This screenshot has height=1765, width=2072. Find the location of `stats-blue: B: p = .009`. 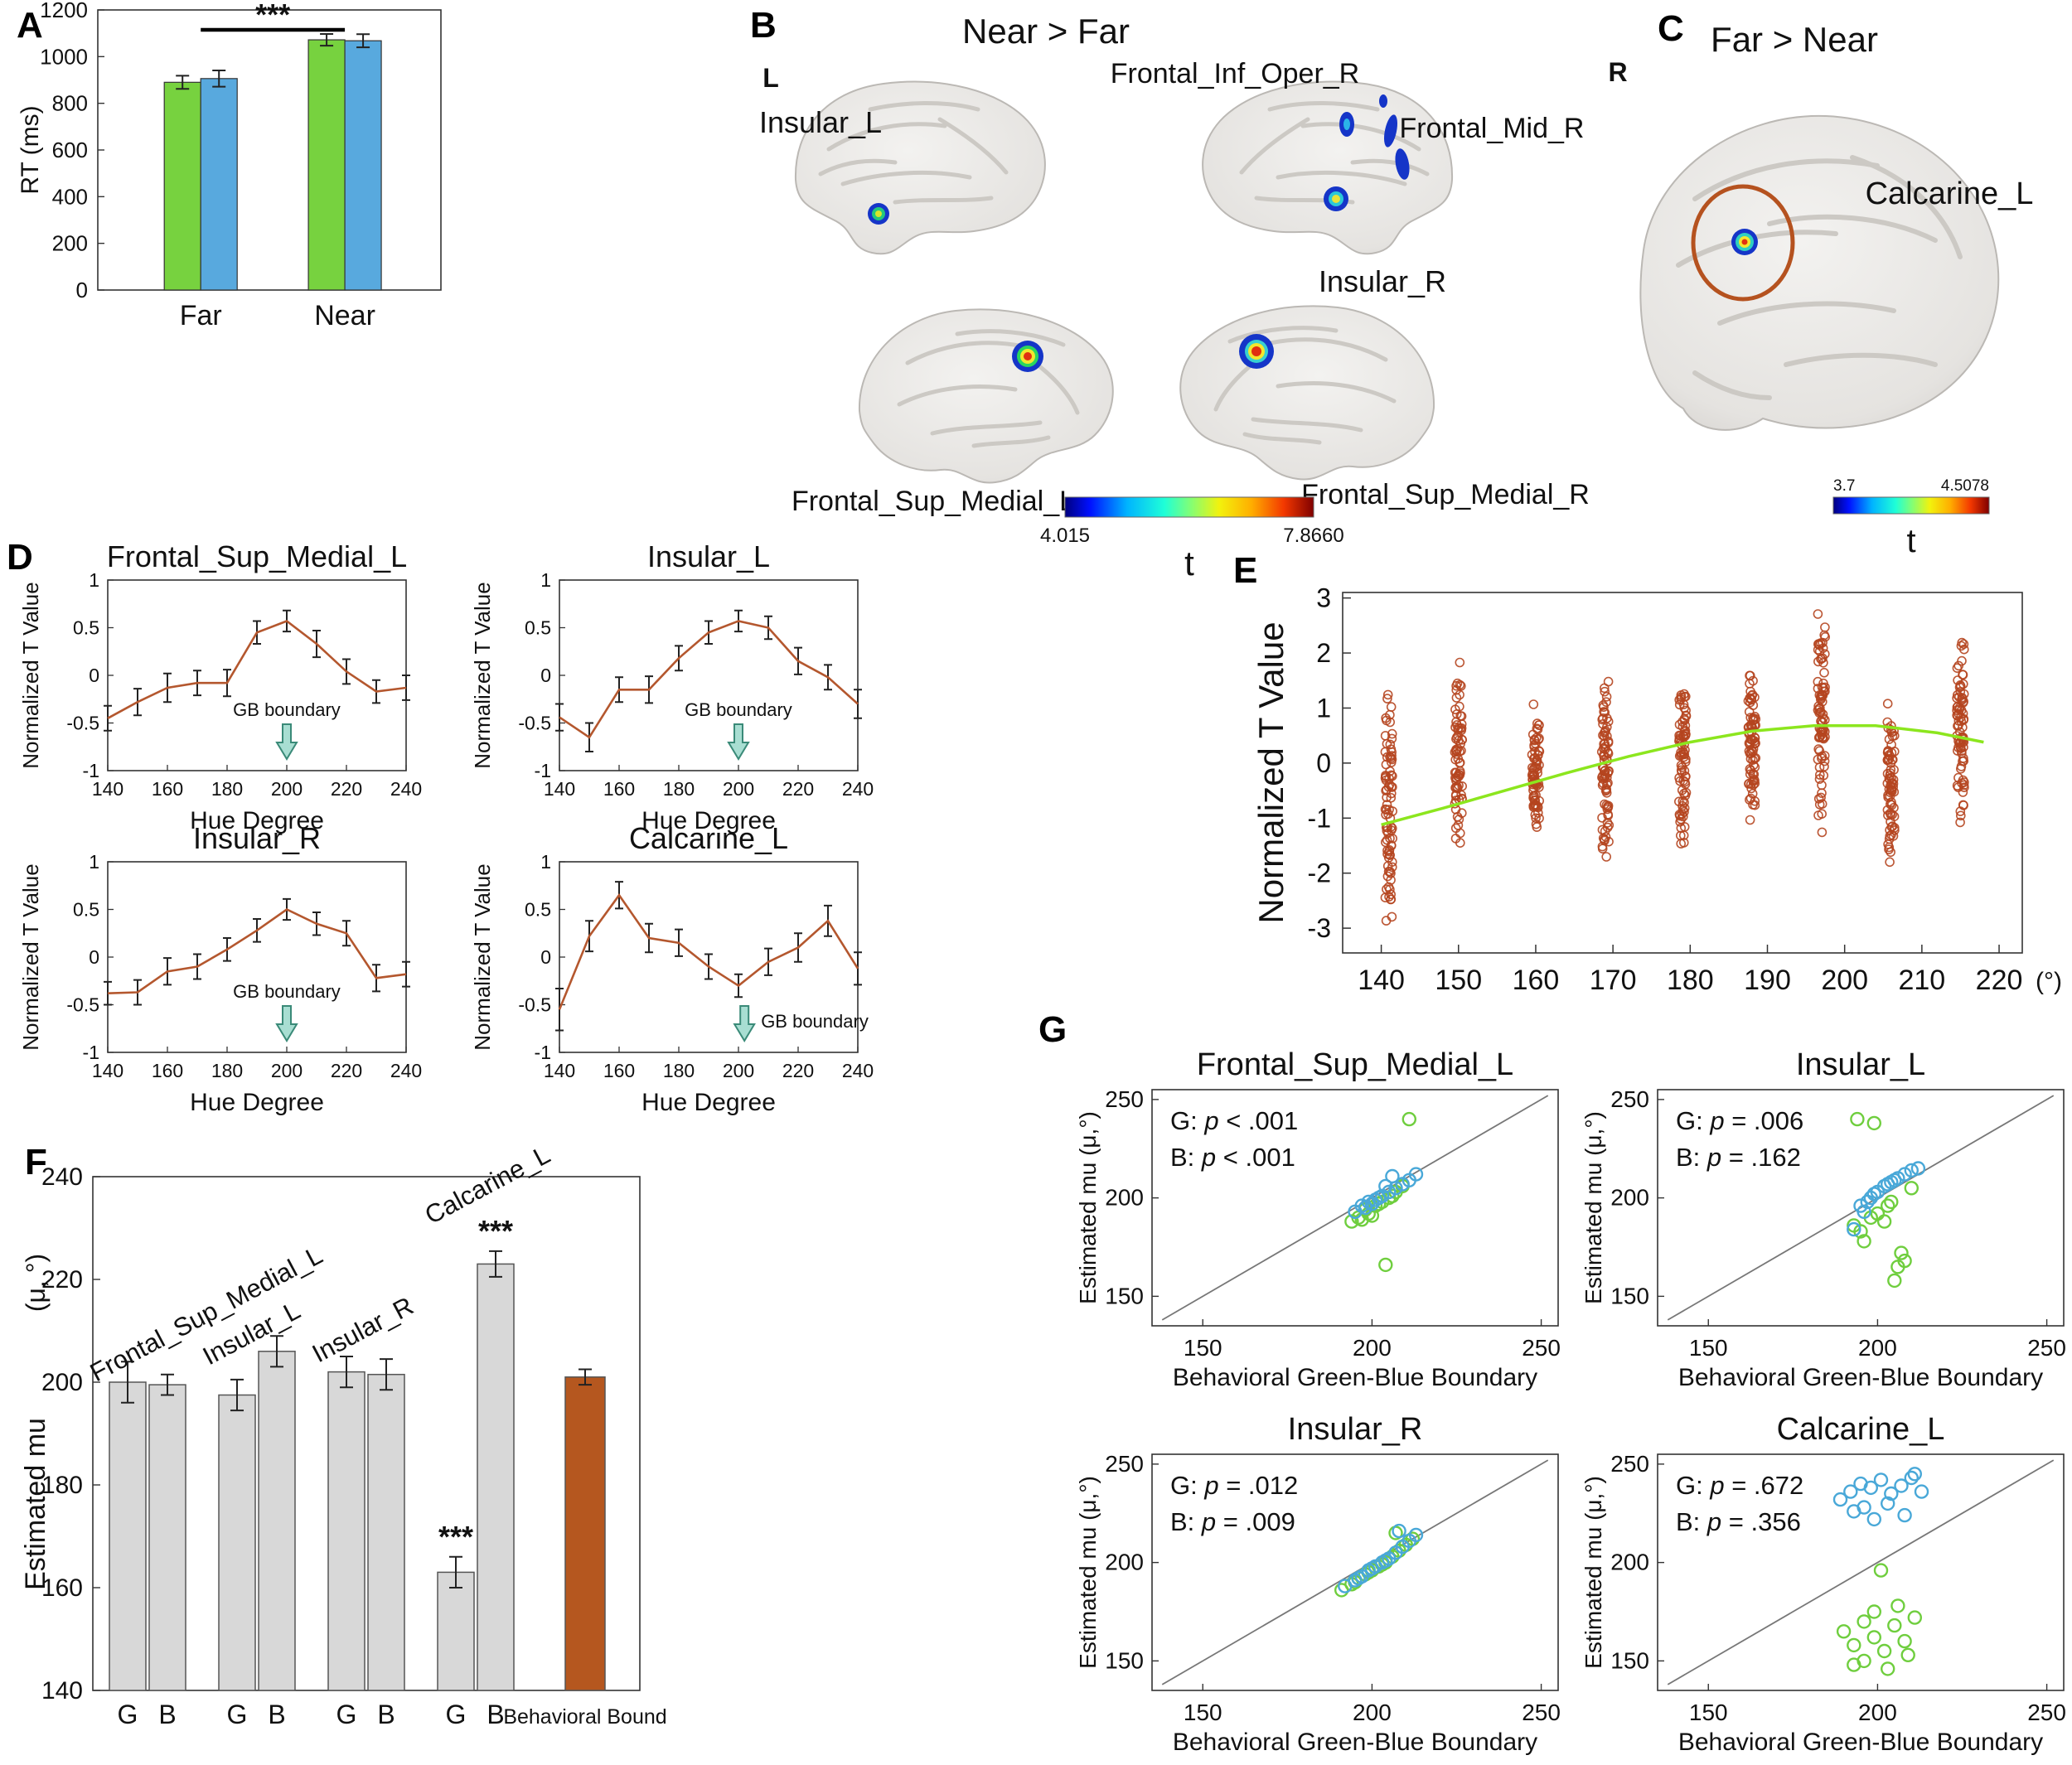

stats-blue: B: p = .009 is located at coordinates (1232, 1521).